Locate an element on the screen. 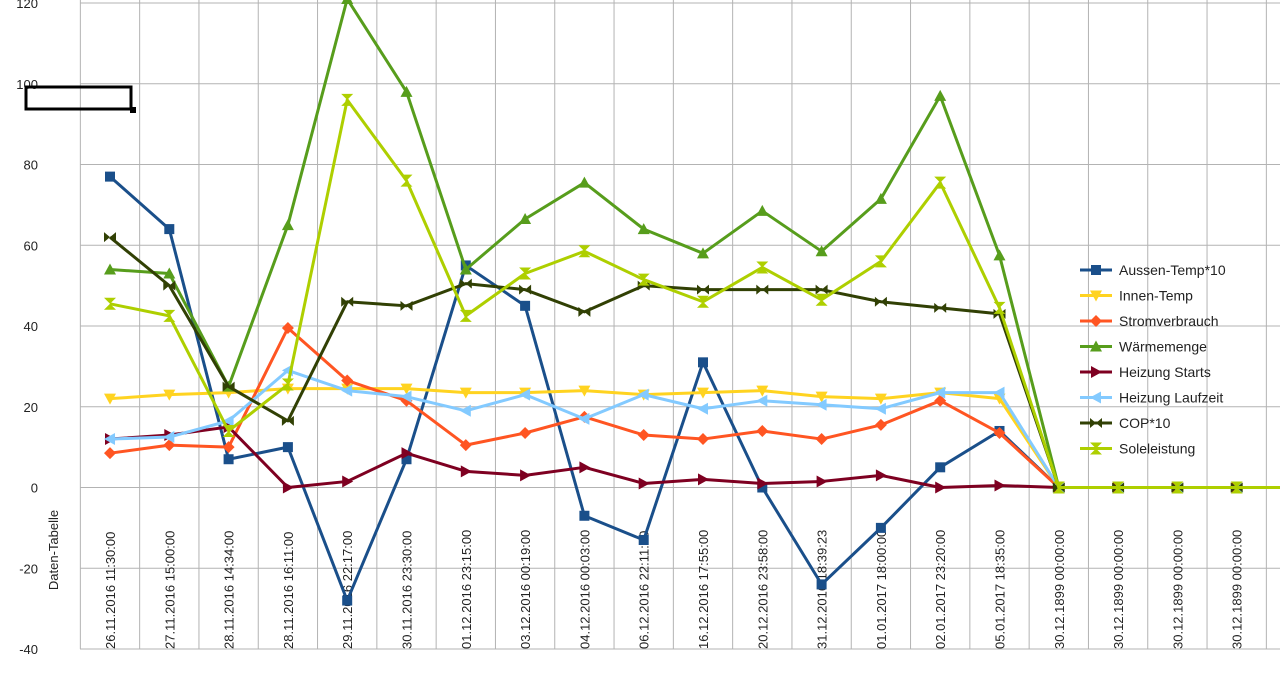 The image size is (1280, 678). x-tick-label: 27.11.2016 15:00:00 is located at coordinates (169, 590).